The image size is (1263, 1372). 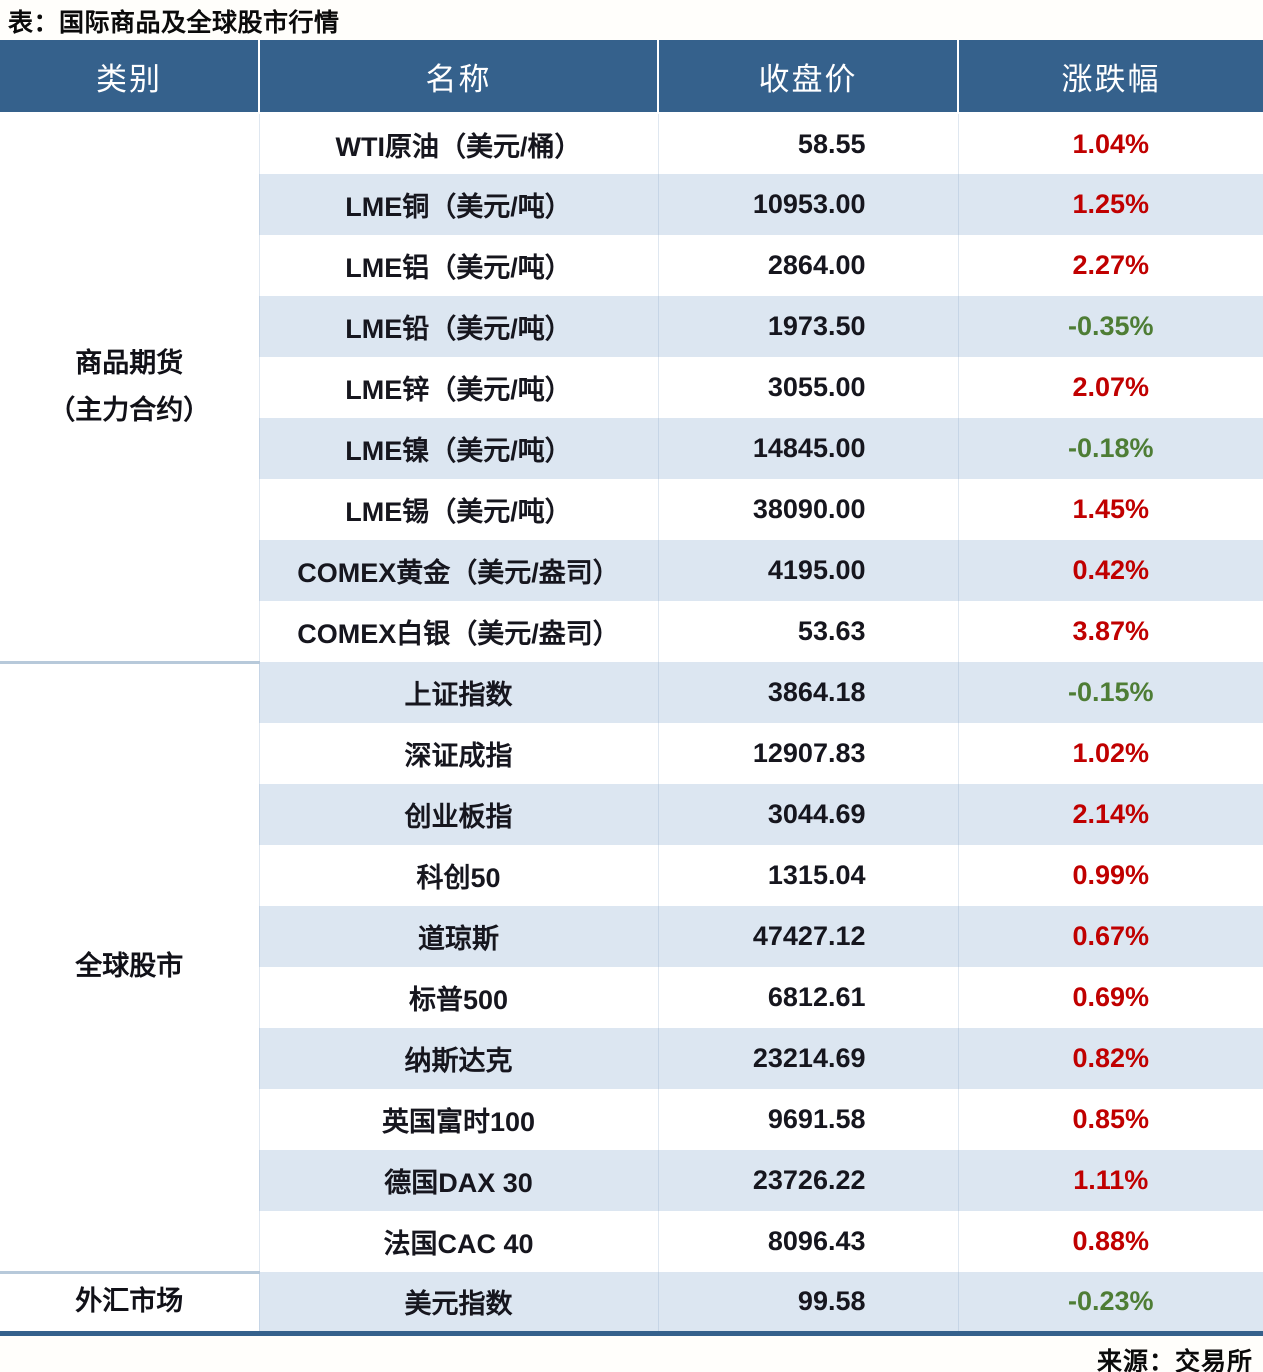 What do you see at coordinates (1110, 77) in the screenshot?
I see `column-header-change: 涨跌幅` at bounding box center [1110, 77].